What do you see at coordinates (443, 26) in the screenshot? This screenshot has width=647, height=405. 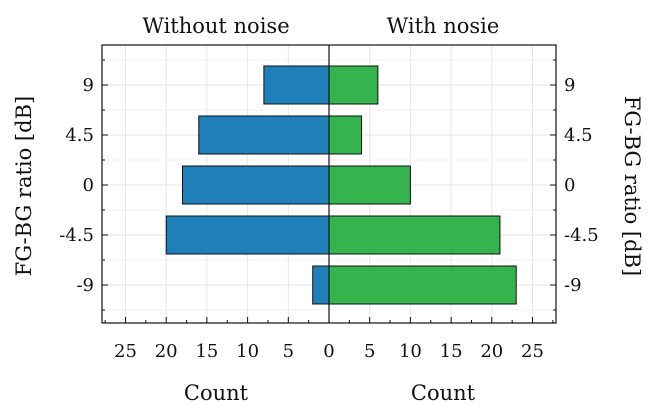 I see `right-panel-title: With nosie` at bounding box center [443, 26].